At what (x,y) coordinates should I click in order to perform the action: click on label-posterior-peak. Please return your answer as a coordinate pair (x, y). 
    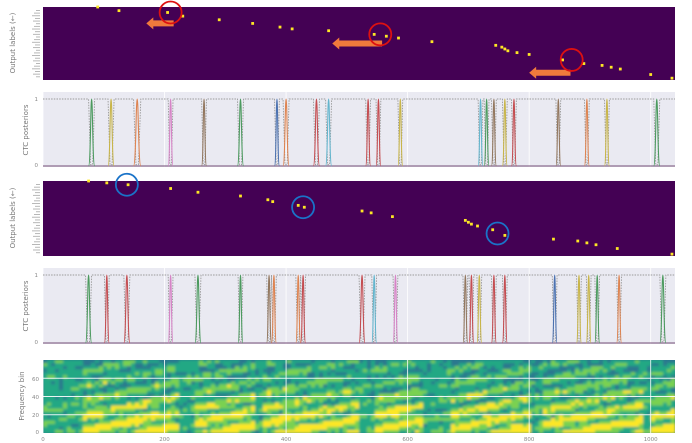
    Looking at the image, I should click on (170, 132).